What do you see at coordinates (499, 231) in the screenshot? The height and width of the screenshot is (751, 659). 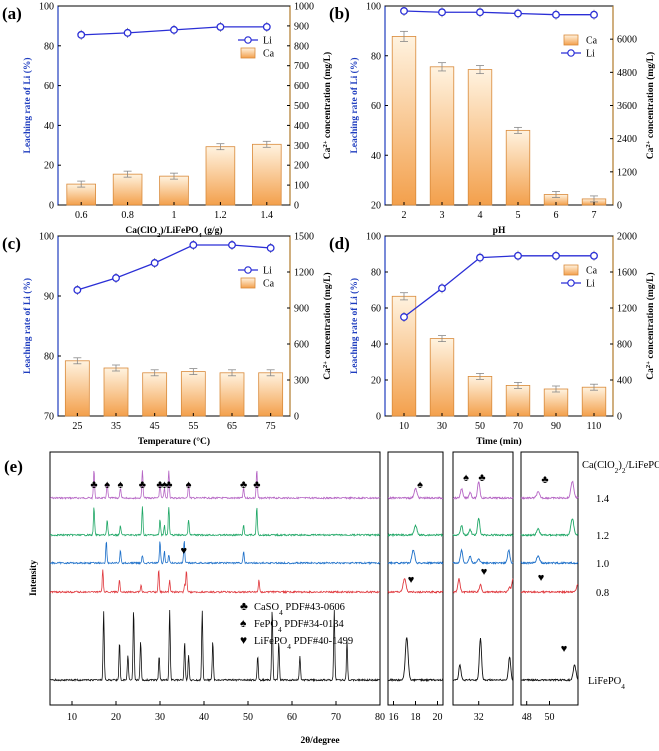 I see `x-axis-title: pH` at bounding box center [499, 231].